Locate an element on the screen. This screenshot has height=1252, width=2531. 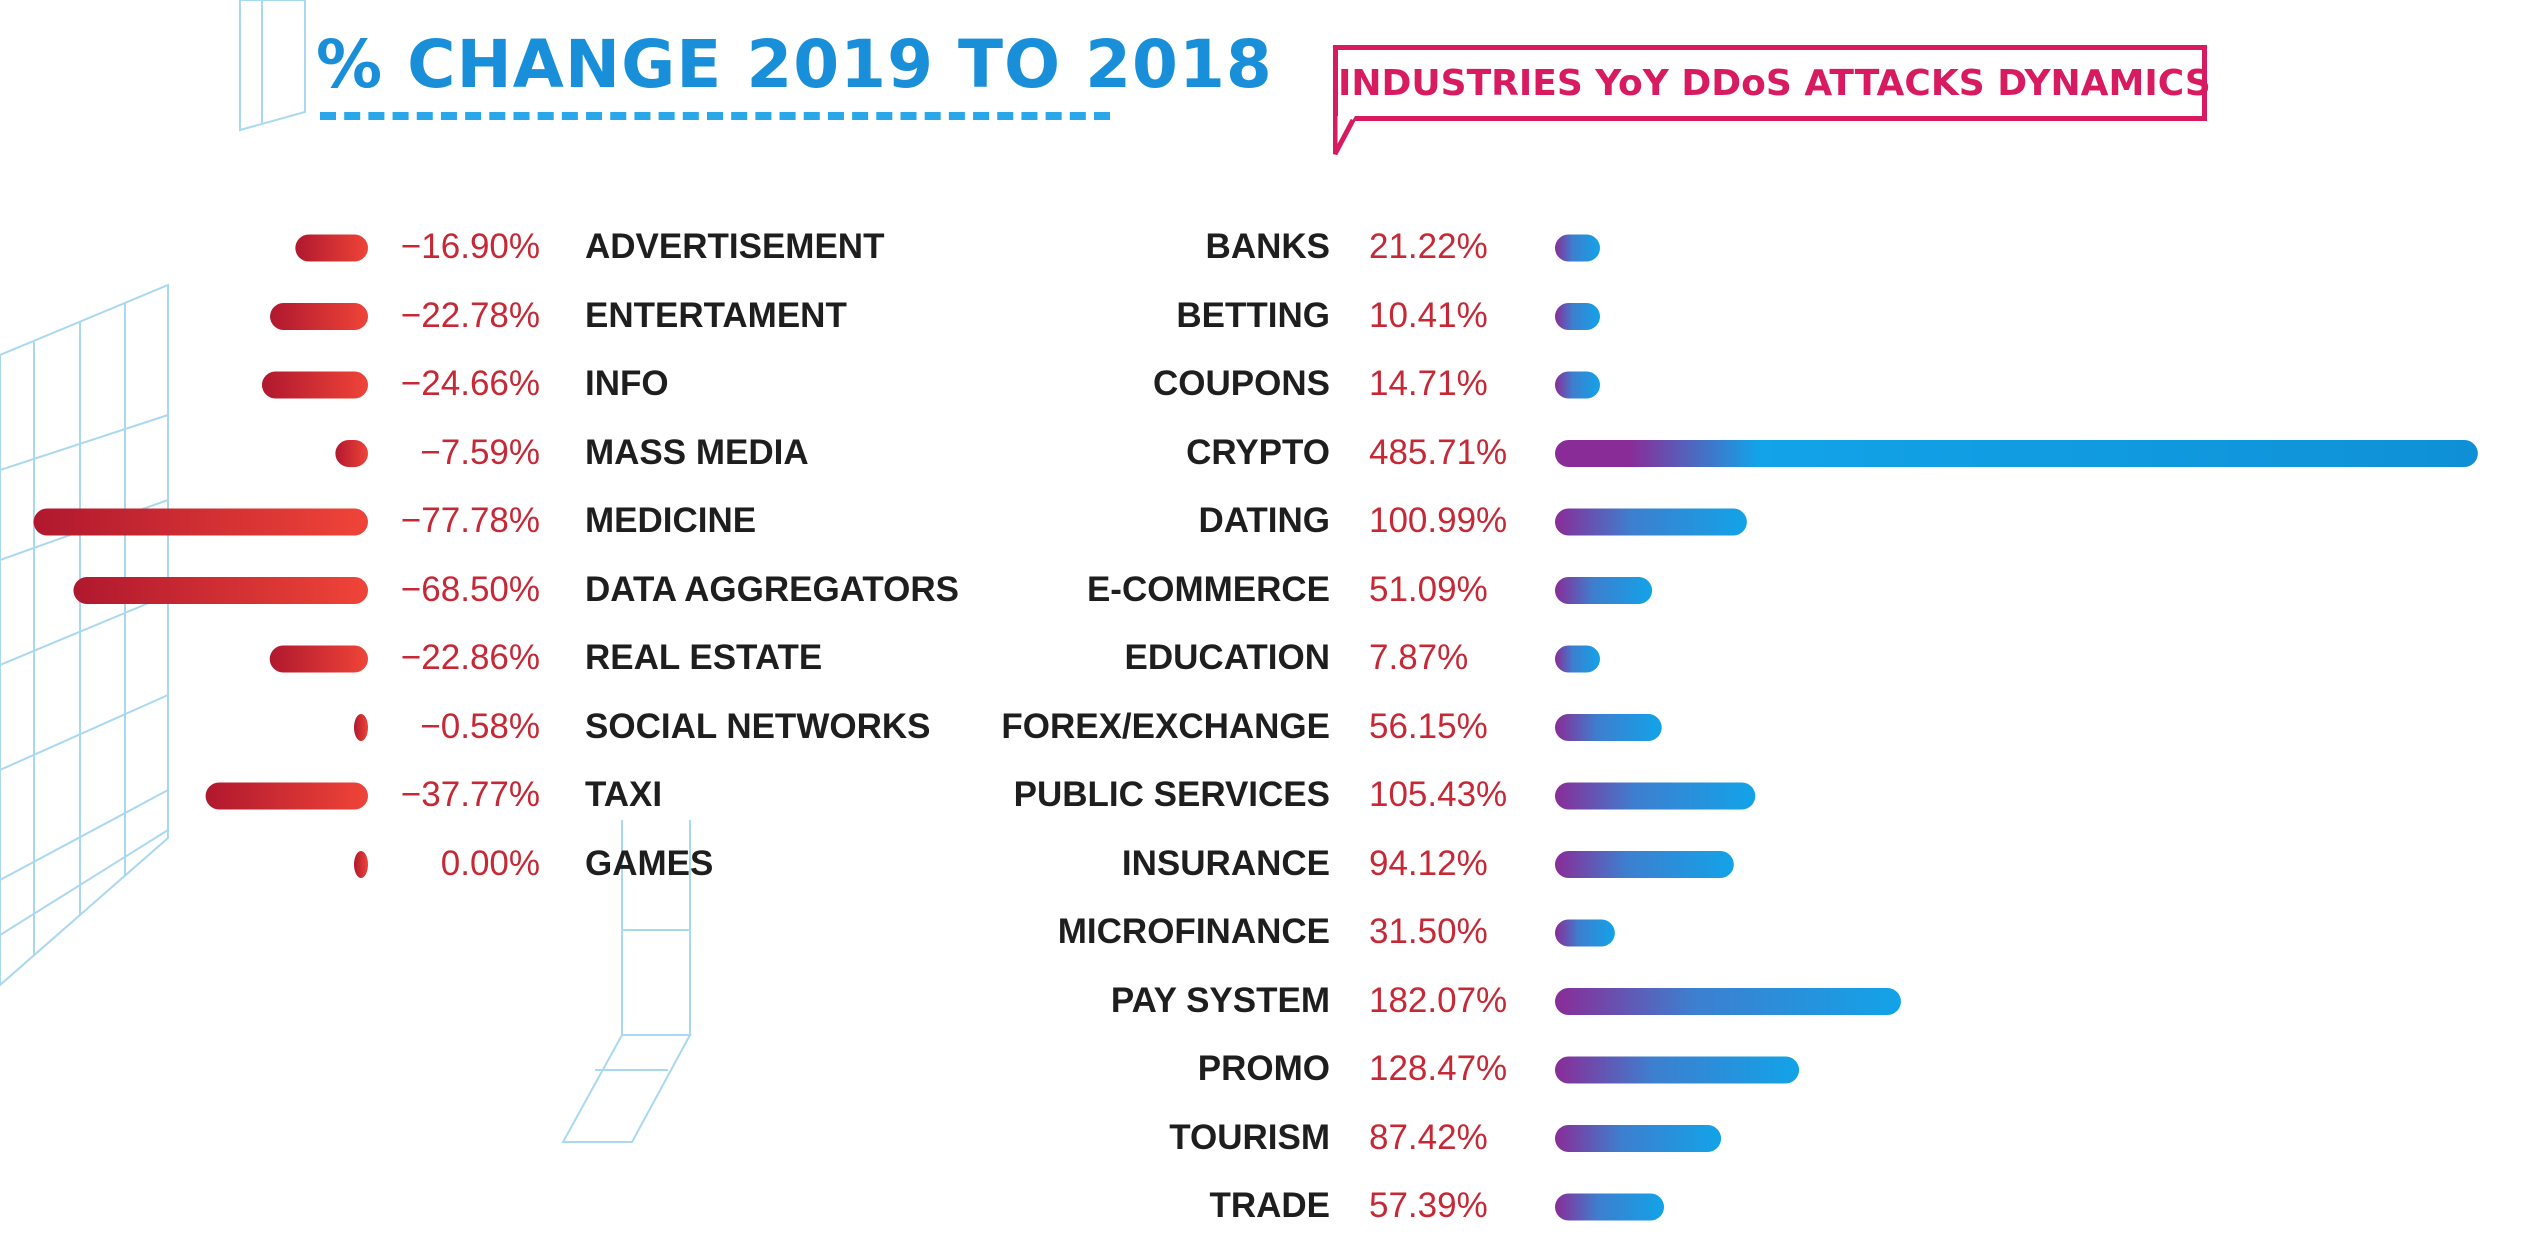
category-label: FOREX/EXCHANGE is located at coordinates (1165, 726).